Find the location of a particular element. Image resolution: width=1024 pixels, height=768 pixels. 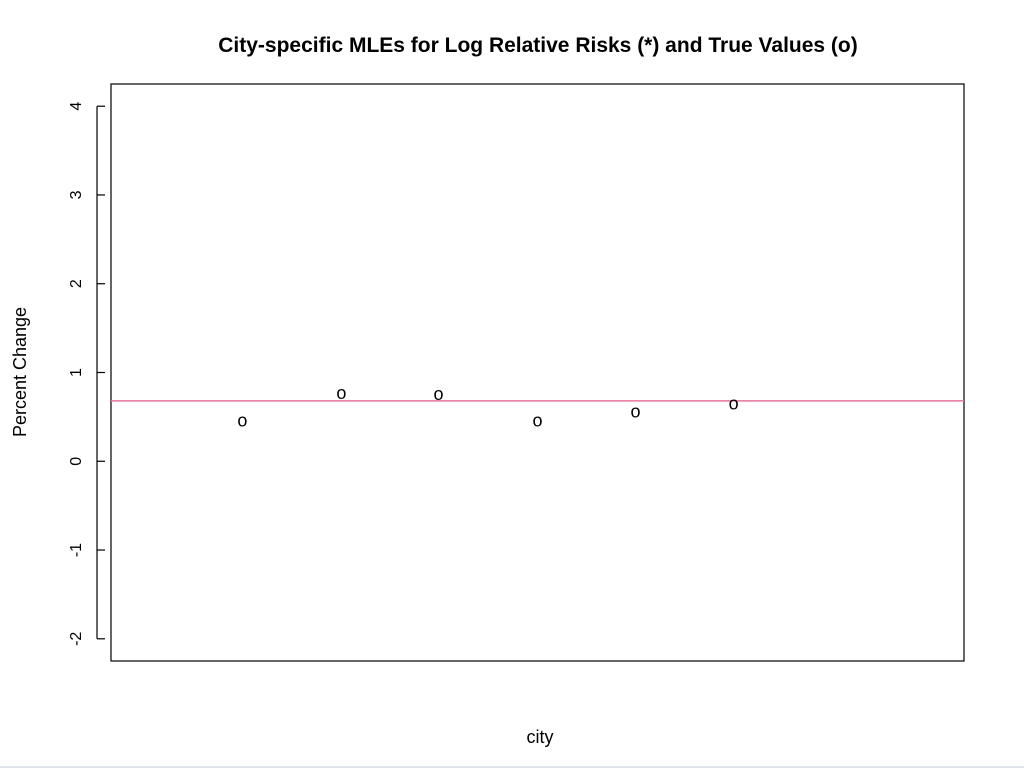

x-axis-label: city is located at coordinates (540, 737).